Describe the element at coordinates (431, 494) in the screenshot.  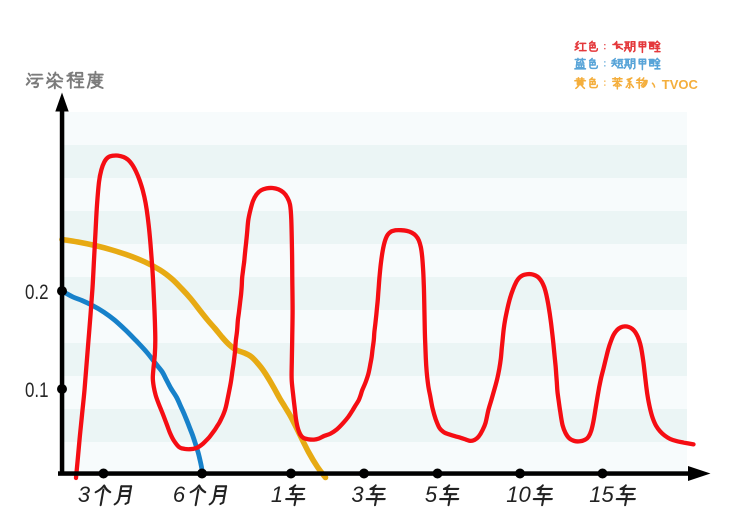
I see `svg-text: 5` at that location.